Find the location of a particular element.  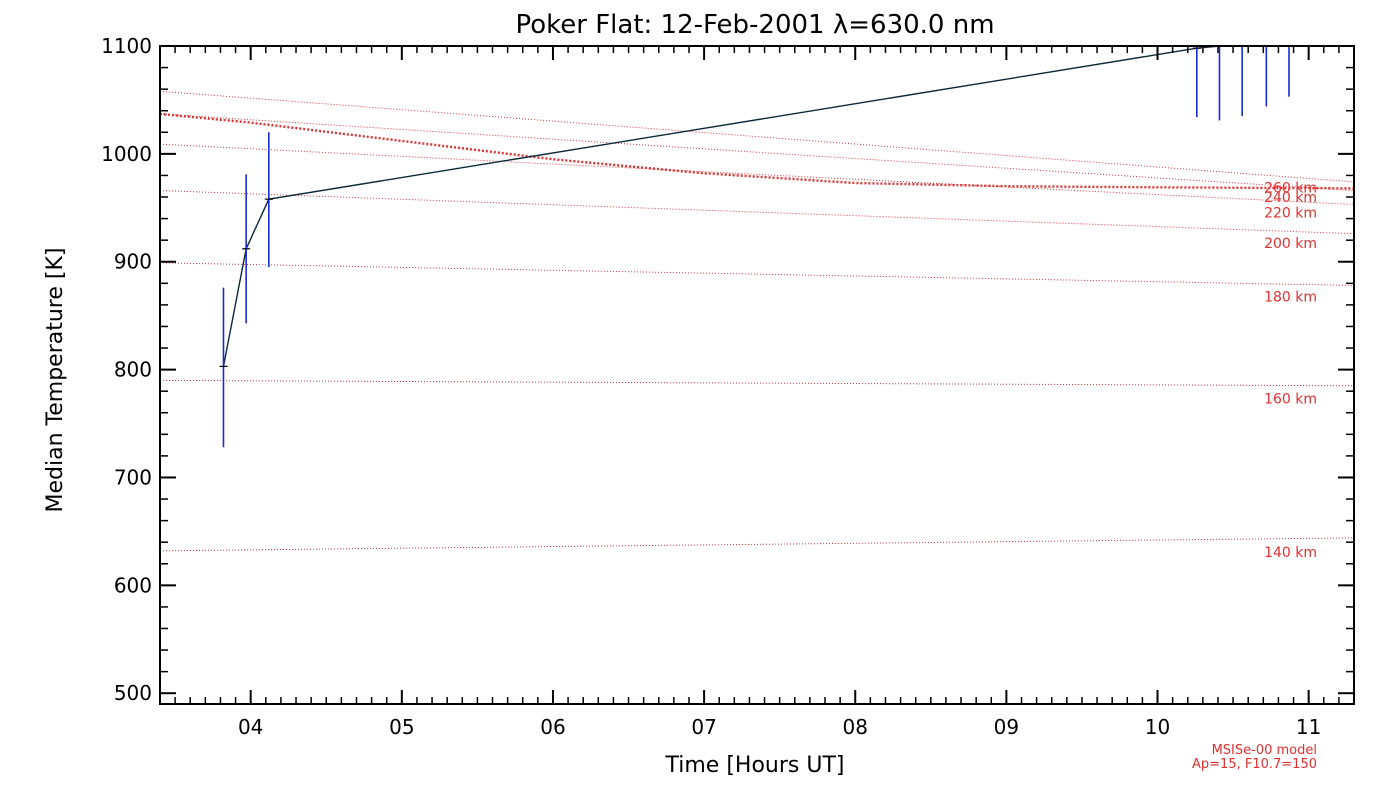

model-label-180km: 180 km is located at coordinates (1290, 298).